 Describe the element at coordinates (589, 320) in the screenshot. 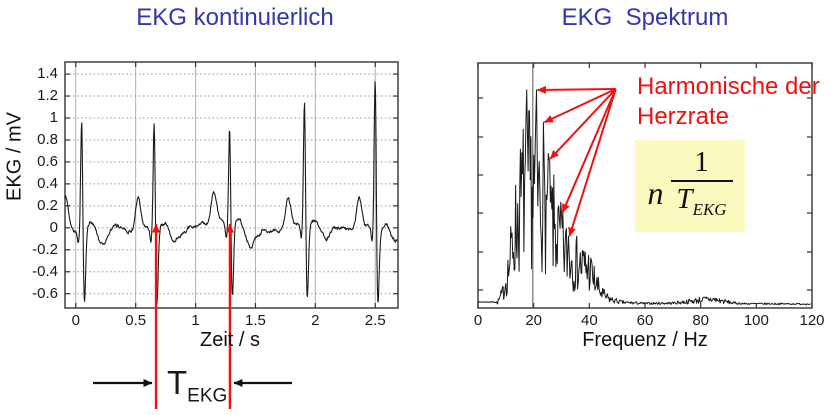

I see `right-x-tick-label: 40` at that location.